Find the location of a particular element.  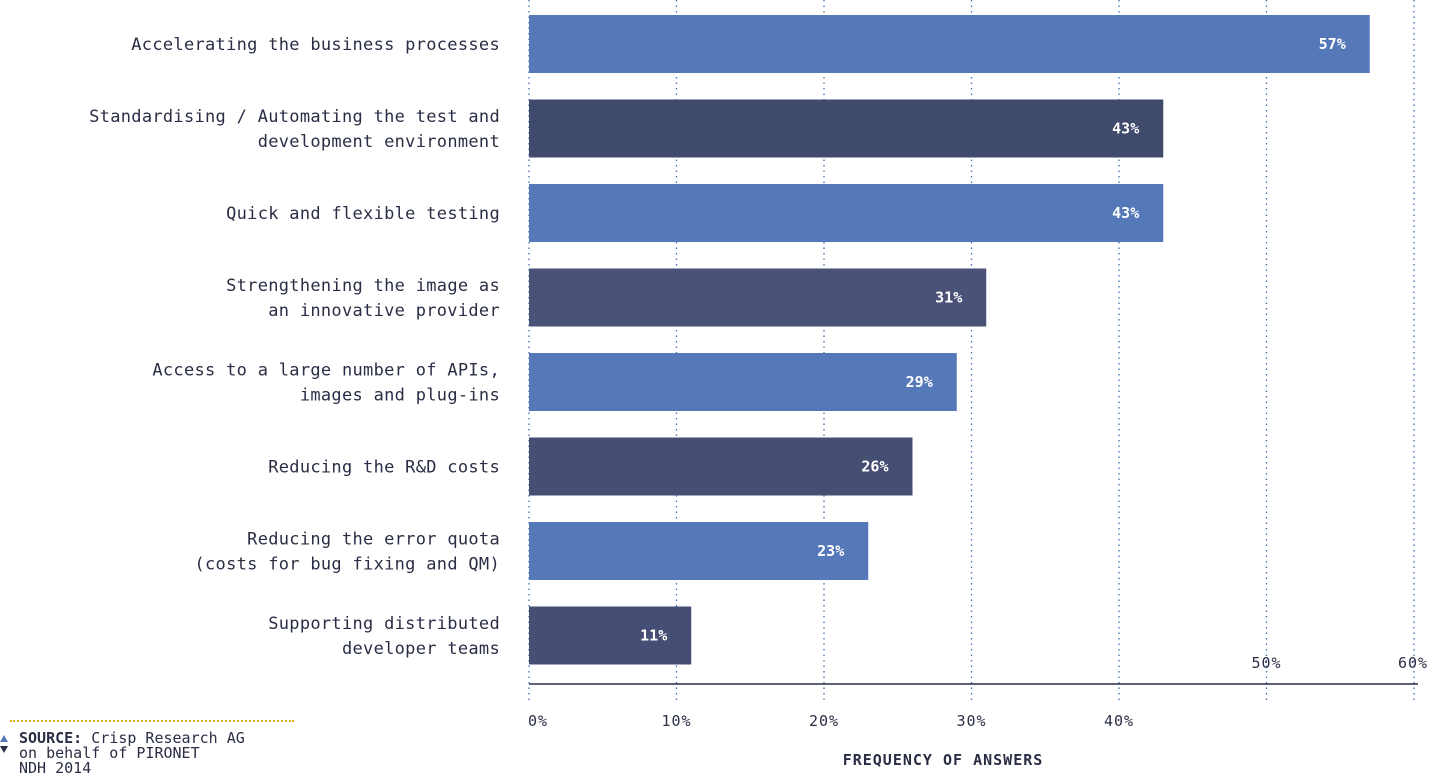

x-tick-label-20: 20% is located at coordinates (824, 721).